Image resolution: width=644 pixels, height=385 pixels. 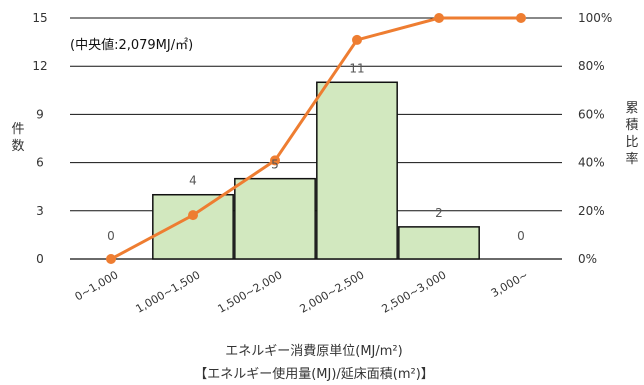 I want to click on x-tick-label: 0~1,000, so click(x=97, y=285).